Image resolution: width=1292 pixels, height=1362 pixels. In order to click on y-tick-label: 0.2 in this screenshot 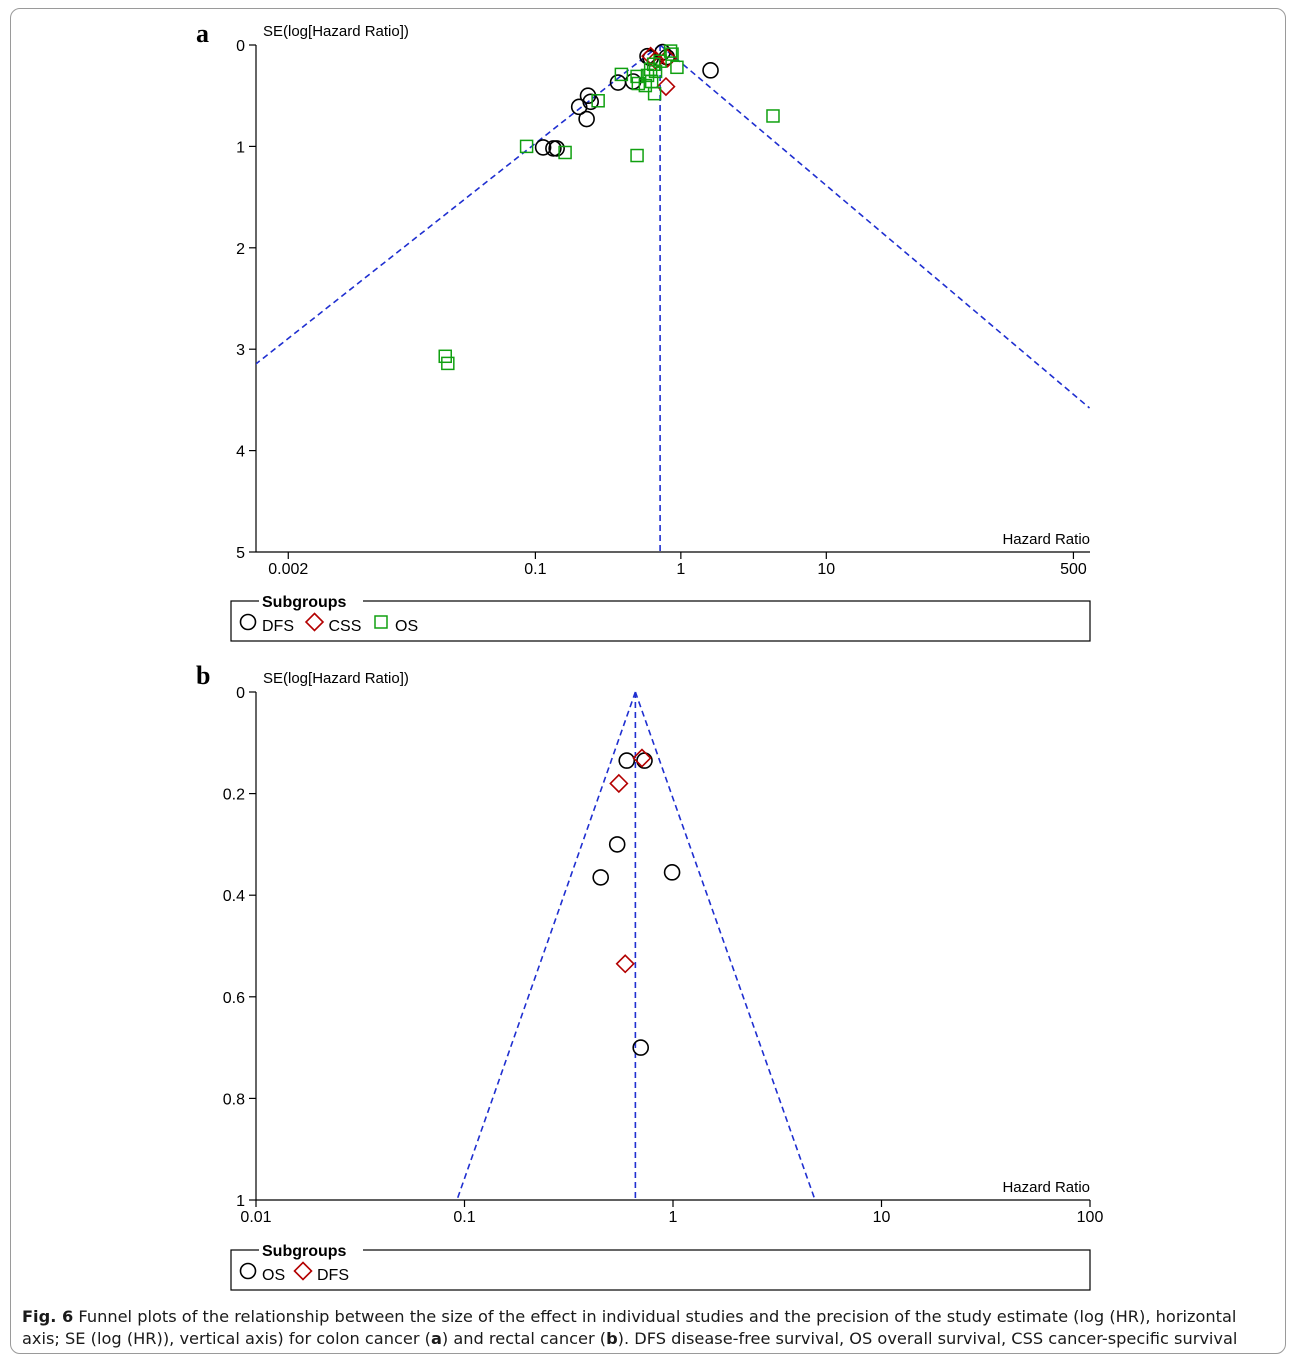, I will do `click(234, 795)`.